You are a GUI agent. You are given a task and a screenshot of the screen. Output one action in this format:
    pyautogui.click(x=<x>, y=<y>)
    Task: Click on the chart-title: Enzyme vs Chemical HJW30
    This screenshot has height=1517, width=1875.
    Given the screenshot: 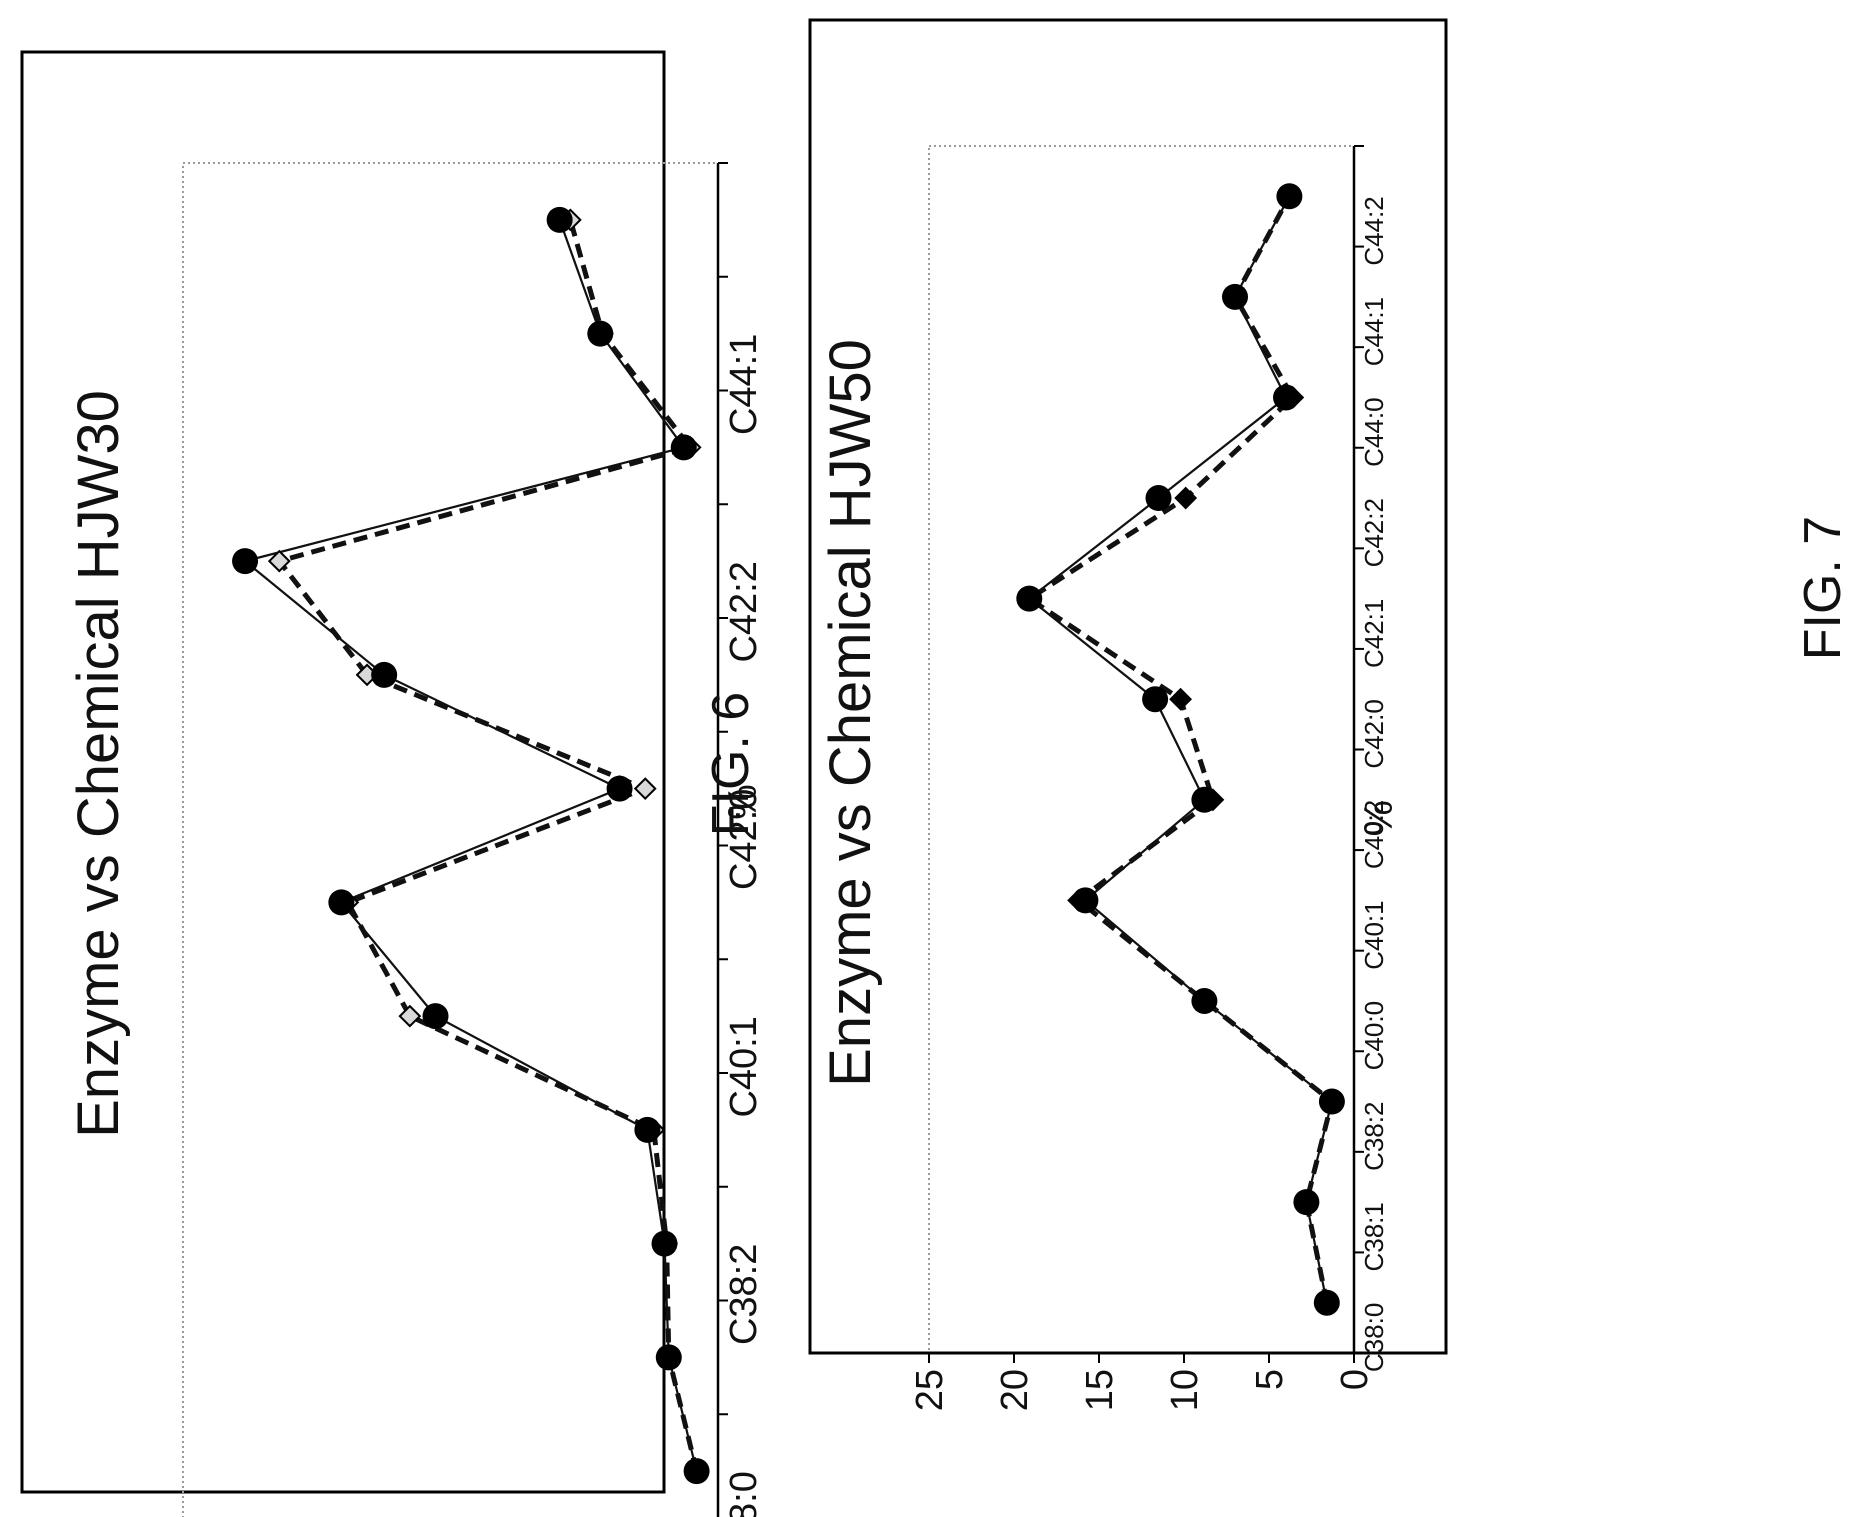 What is the action you would take?
    pyautogui.click(x=98, y=764)
    